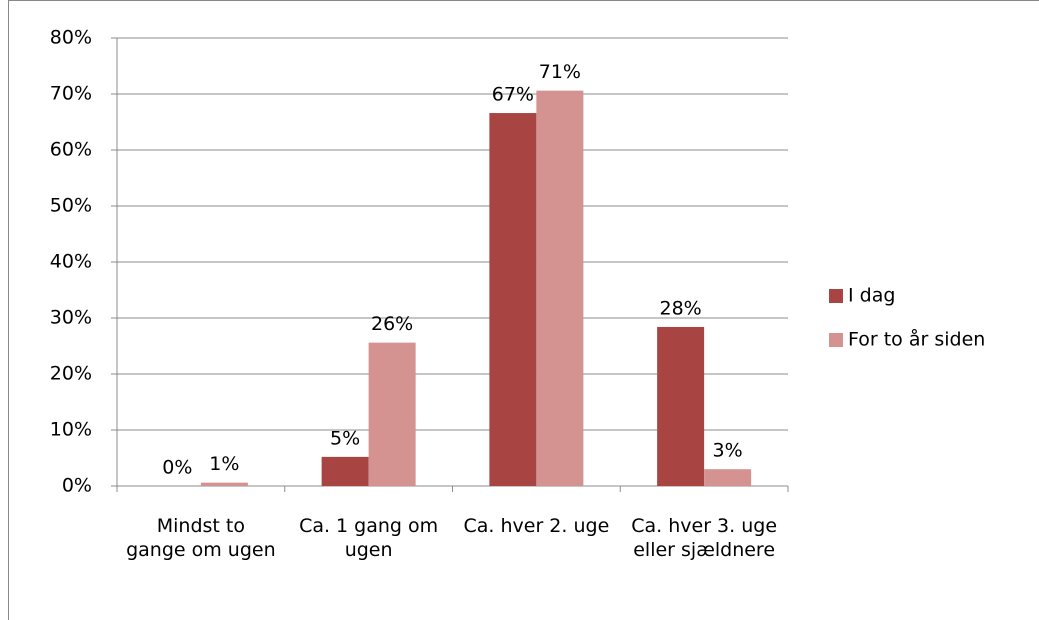  Describe the element at coordinates (71, 94) in the screenshot. I see `y-tick-label: 70%` at that location.